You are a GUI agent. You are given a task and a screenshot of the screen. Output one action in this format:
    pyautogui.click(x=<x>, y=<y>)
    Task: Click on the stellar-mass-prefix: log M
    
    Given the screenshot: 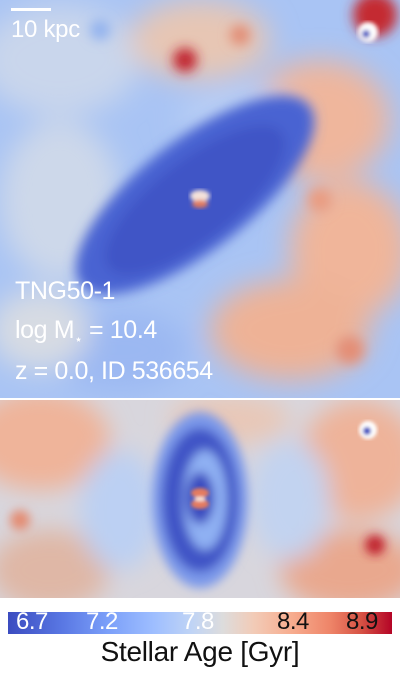 What is the action you would take?
    pyautogui.click(x=45, y=330)
    